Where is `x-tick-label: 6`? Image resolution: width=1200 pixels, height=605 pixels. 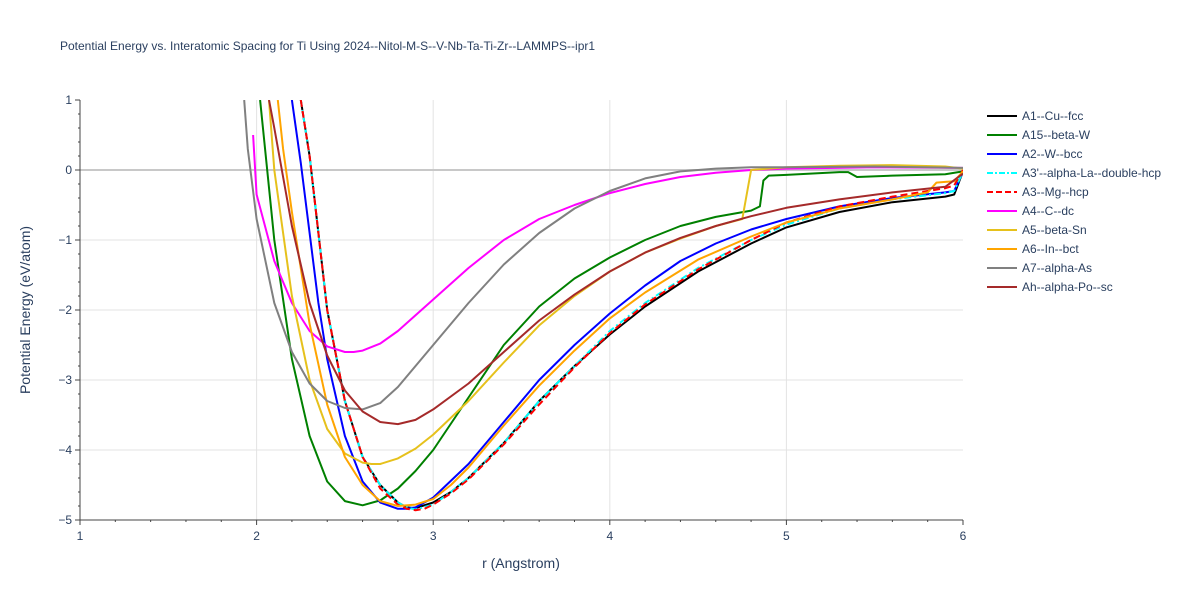 x-tick-label: 6 is located at coordinates (963, 536).